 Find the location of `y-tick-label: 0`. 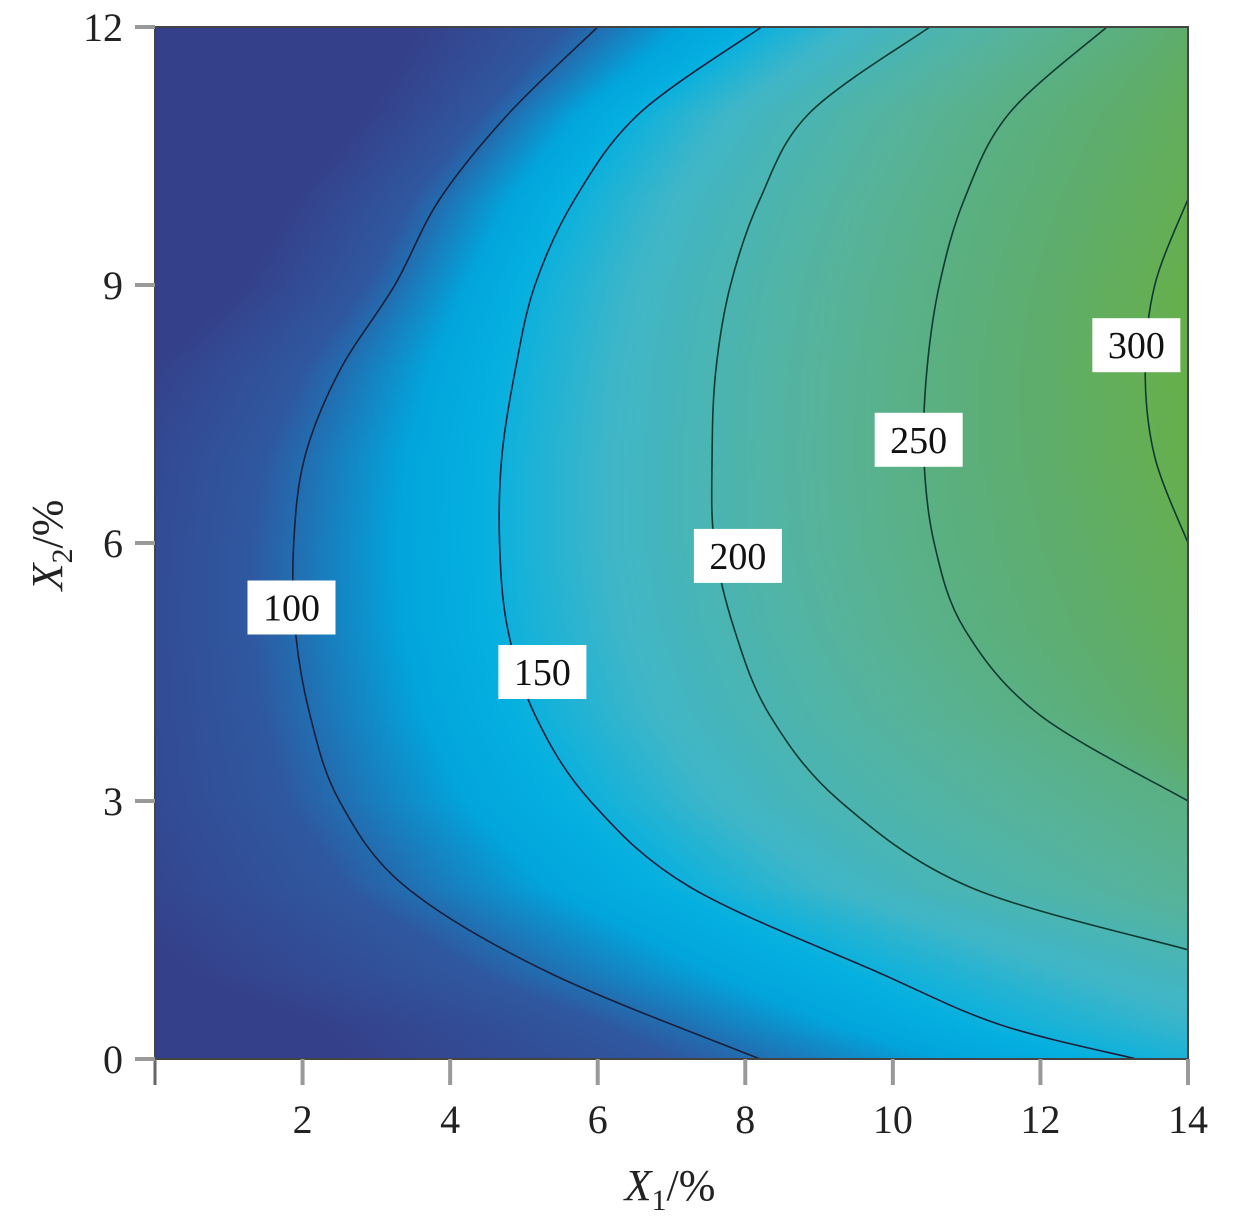

y-tick-label: 0 is located at coordinates (113, 1059).